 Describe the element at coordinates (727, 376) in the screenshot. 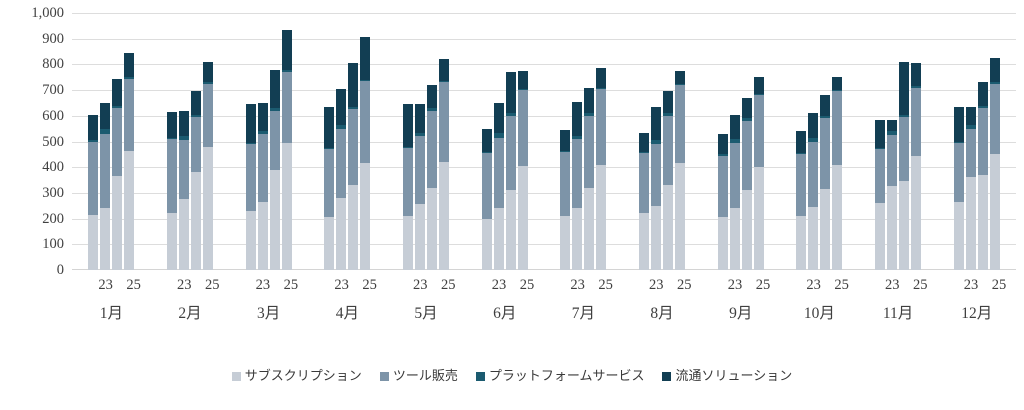

I see `legend-item: 流通ソリューション` at that location.